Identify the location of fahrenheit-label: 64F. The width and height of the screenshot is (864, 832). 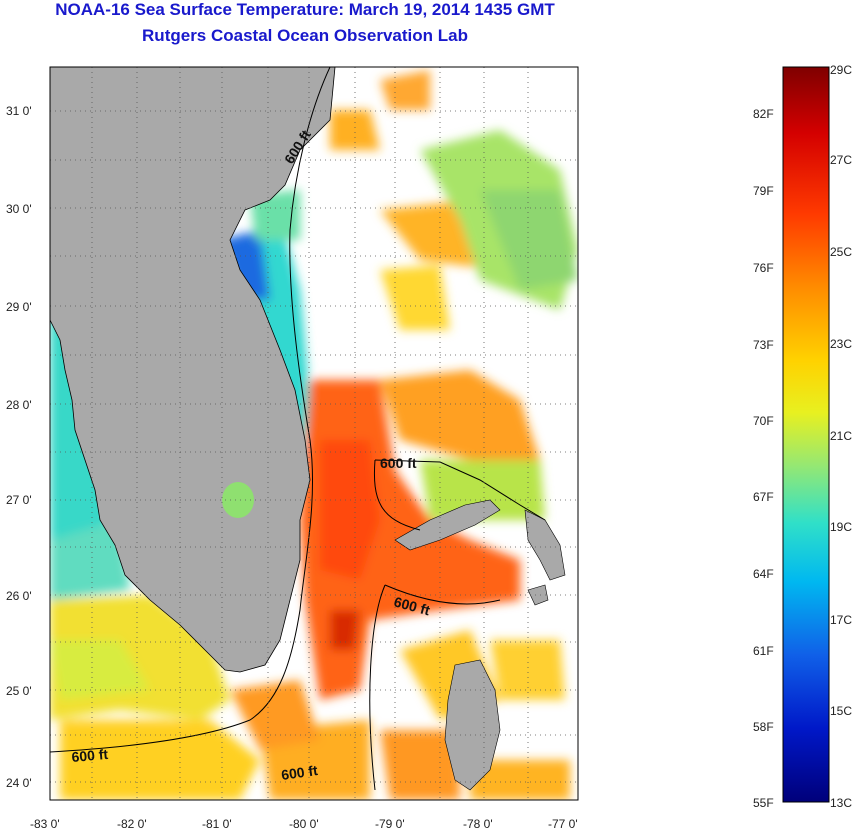
(763, 574).